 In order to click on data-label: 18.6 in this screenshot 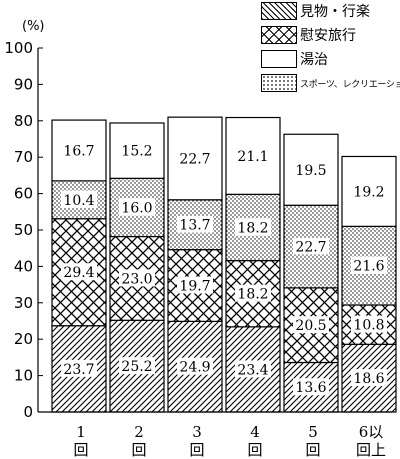, I will do `click(368, 379)`.